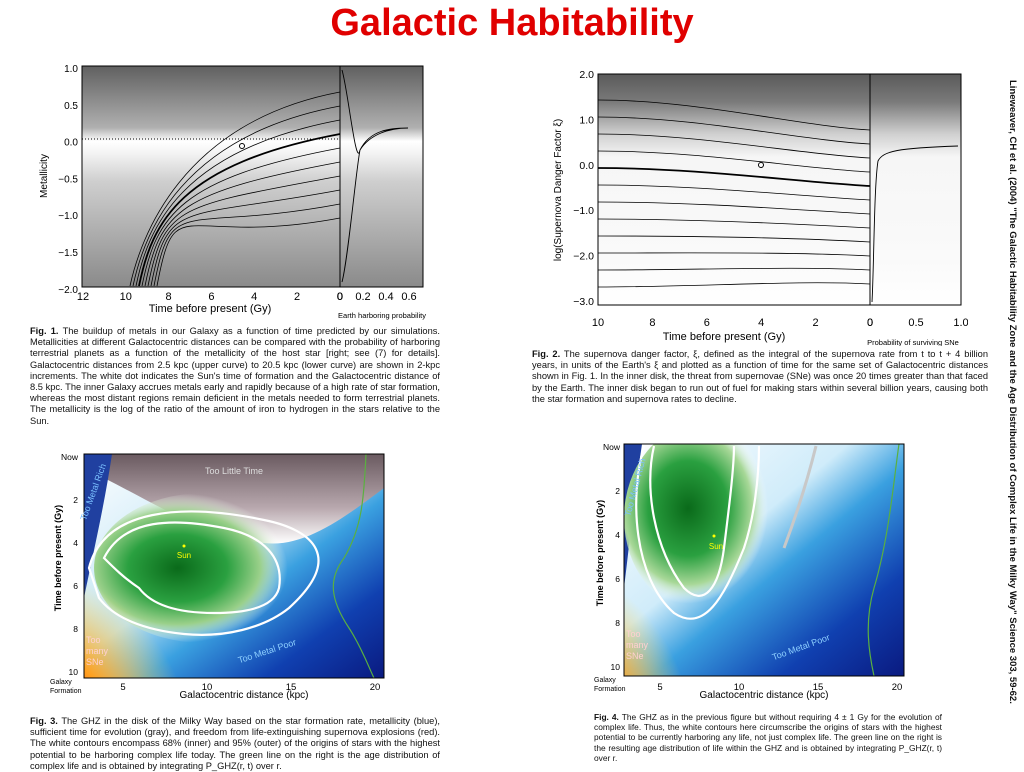  What do you see at coordinates (139, 610) in the screenshot?
I see `fig3-sne-region` at bounding box center [139, 610].